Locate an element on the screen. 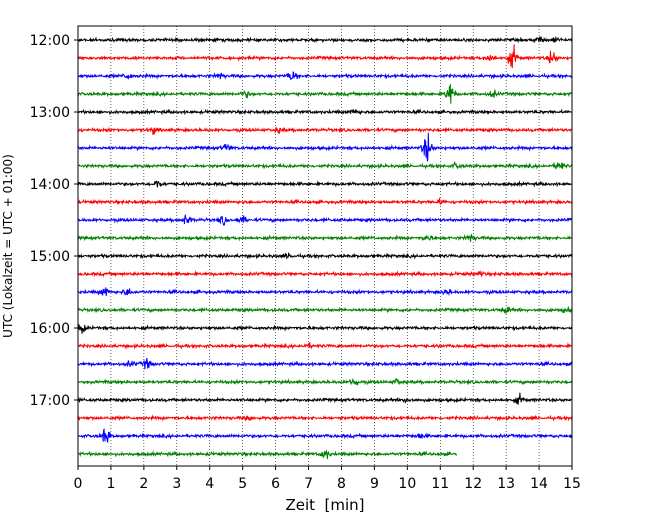  x-tick-label: 12 is located at coordinates (473, 484).